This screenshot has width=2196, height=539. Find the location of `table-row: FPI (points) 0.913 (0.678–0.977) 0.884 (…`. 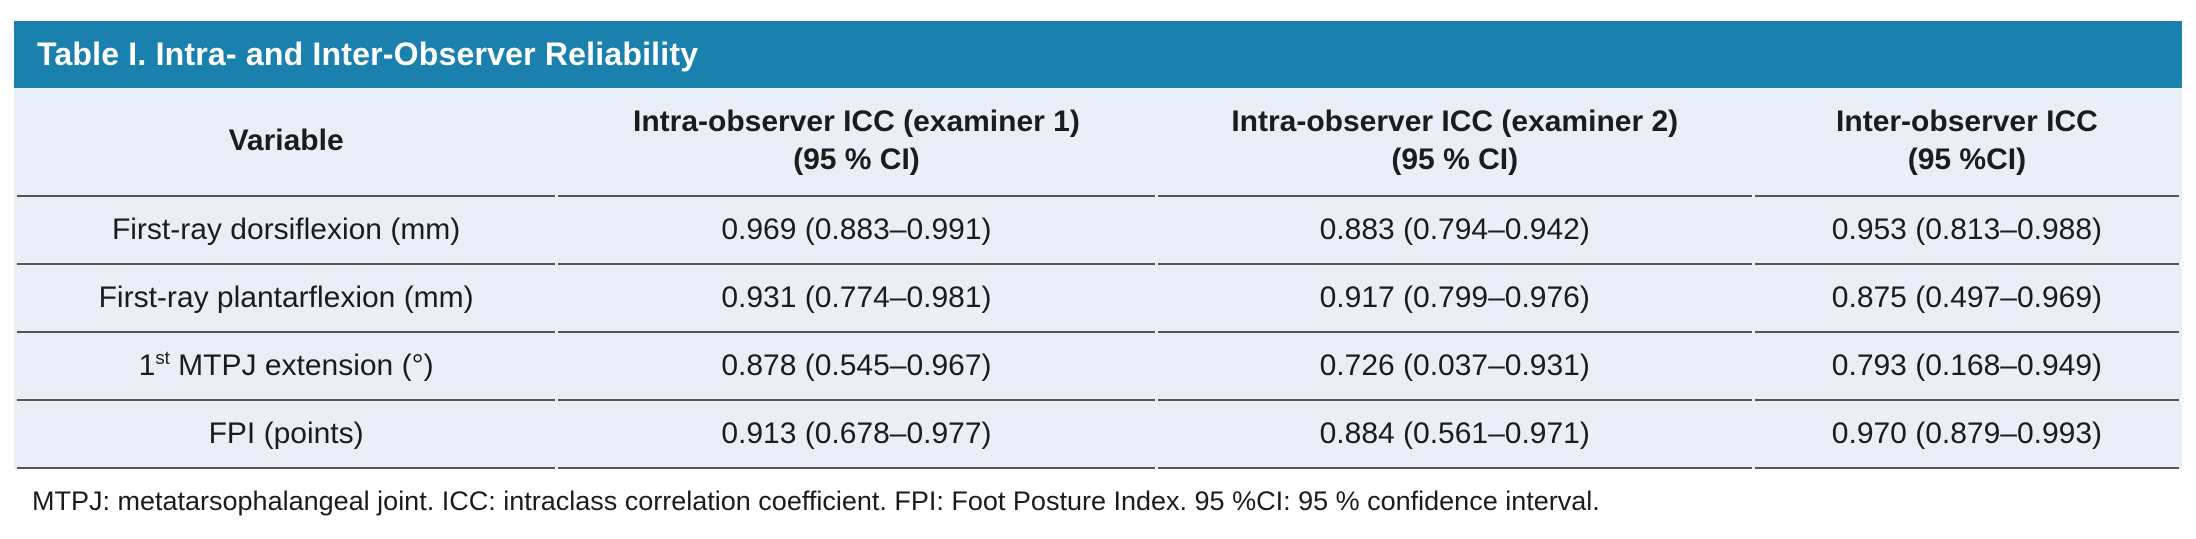

table-row: FPI (points) 0.913 (0.678–0.977) 0.884 (… is located at coordinates (1098, 434).